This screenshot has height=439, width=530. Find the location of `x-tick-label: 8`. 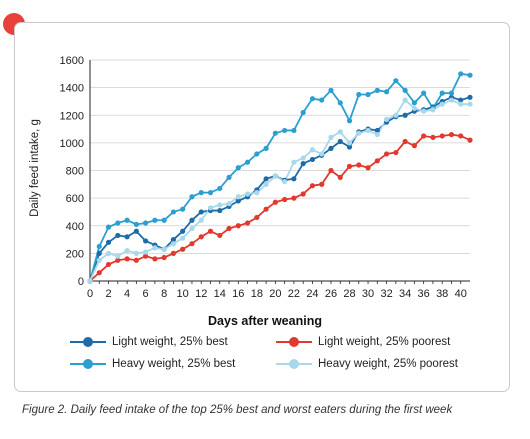

x-tick-label: 8 is located at coordinates (164, 294).